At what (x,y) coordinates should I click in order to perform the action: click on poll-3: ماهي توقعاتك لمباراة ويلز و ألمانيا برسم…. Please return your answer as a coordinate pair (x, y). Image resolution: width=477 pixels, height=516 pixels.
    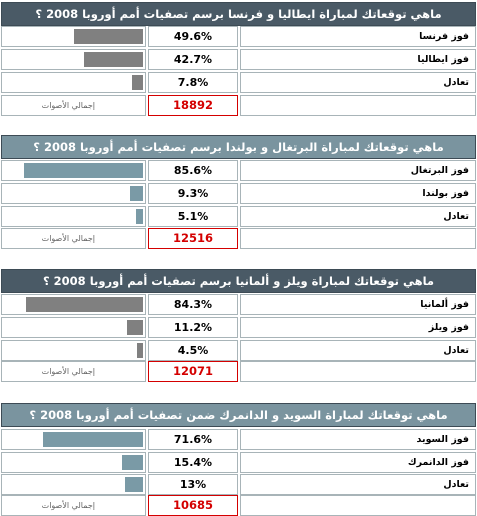
    Looking at the image, I should click on (238, 281).